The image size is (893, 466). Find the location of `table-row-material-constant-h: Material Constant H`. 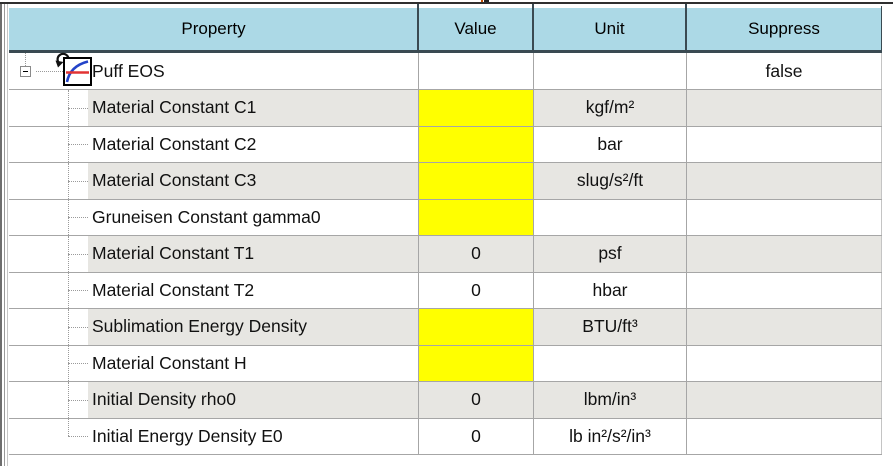

table-row-material-constant-h: Material Constant H is located at coordinates (445, 363).